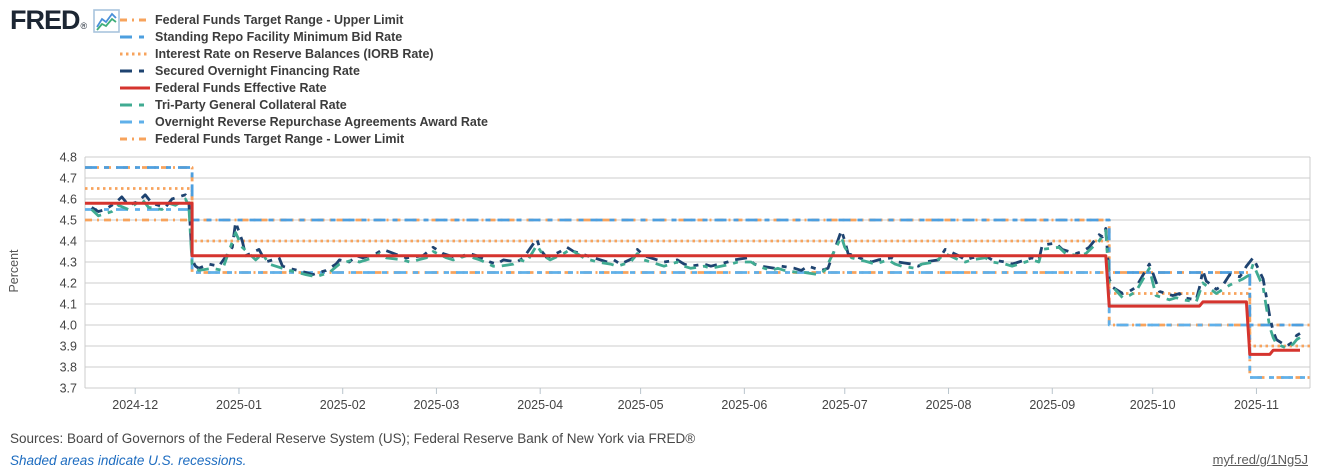 The width and height of the screenshot is (1320, 473). I want to click on legend-label: Federal Funds Effective Rate, so click(241, 87).